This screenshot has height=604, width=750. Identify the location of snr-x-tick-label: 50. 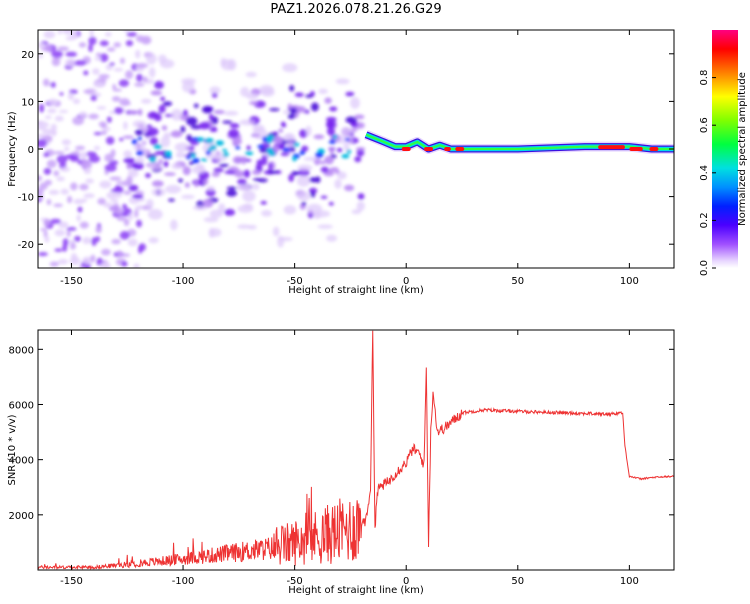
(517, 581).